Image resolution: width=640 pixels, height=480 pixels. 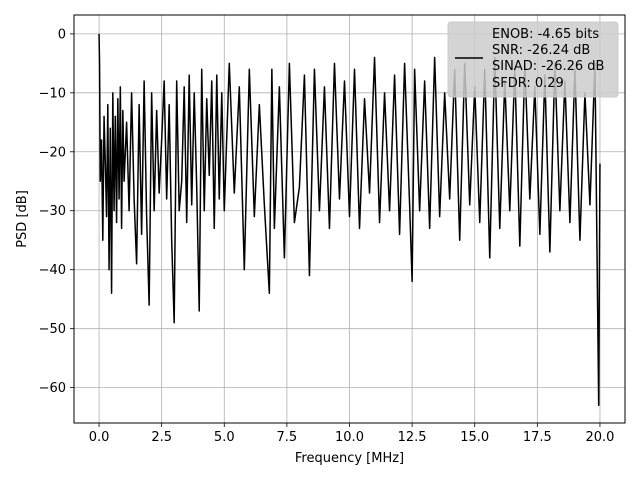 I want to click on x-tick-label: 10.0, so click(x=349, y=437).